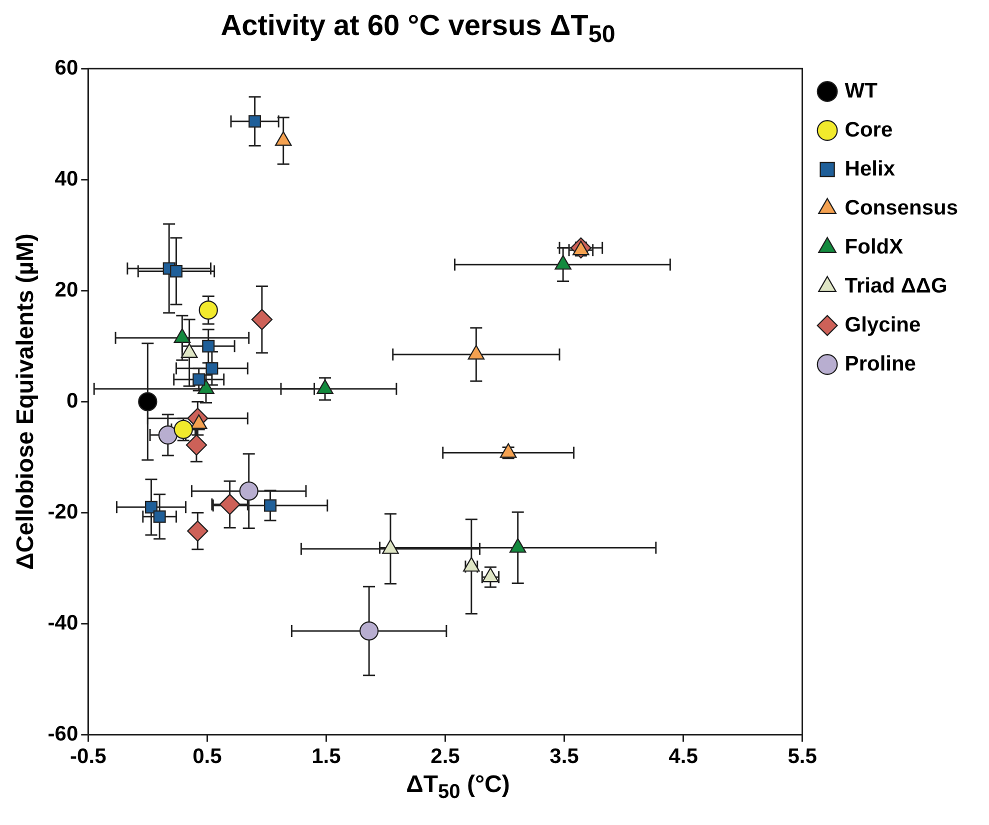 The image size is (989, 825). I want to click on legend-label: Triad ΔΔG, so click(896, 286).